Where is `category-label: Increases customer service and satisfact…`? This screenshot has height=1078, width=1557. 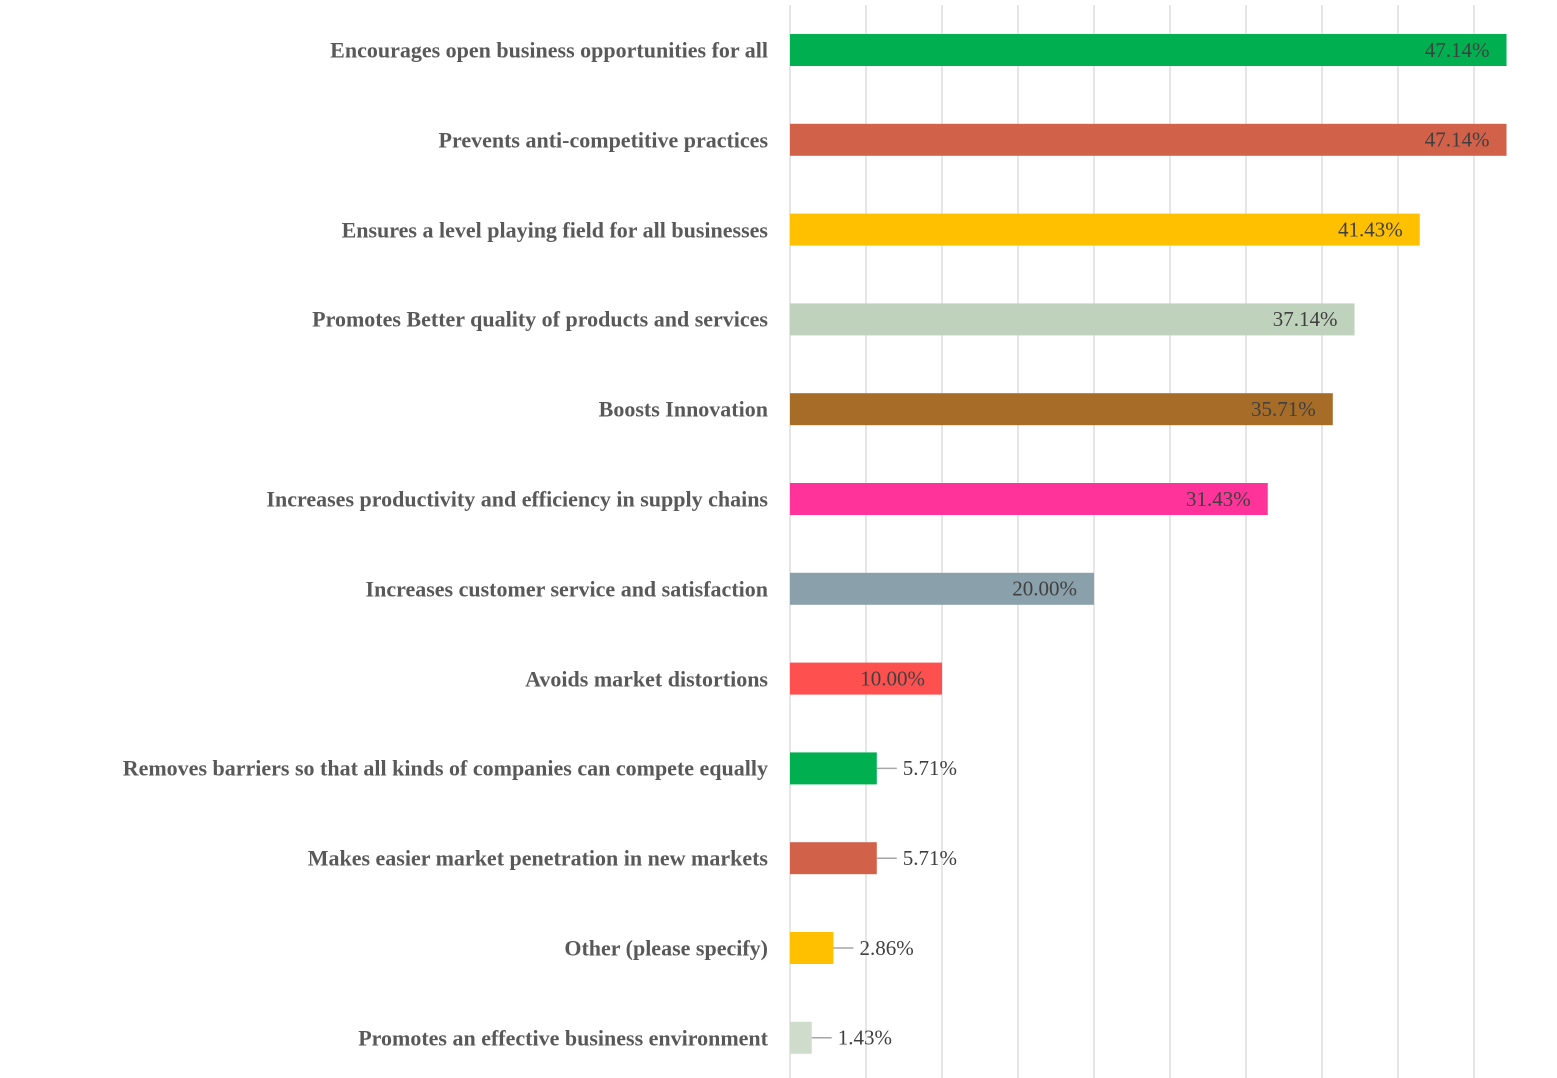
category-label: Increases customer service and satisfact… is located at coordinates (566, 589).